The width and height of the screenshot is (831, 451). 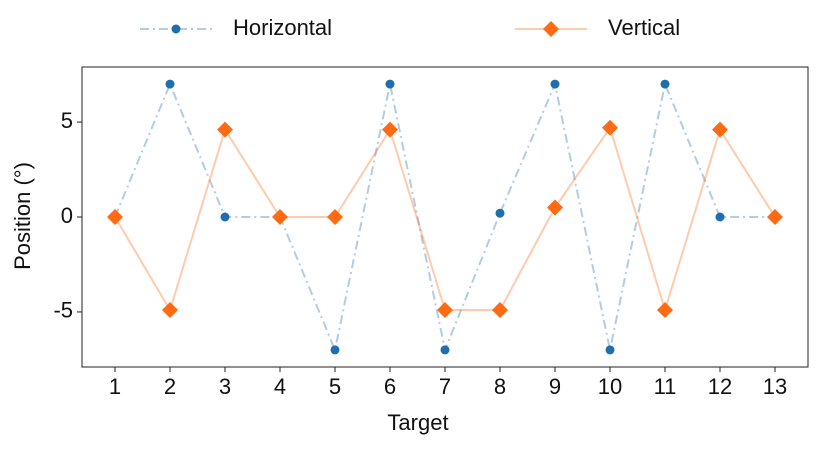 What do you see at coordinates (67, 120) in the screenshot?
I see `y-tick-label: 5` at bounding box center [67, 120].